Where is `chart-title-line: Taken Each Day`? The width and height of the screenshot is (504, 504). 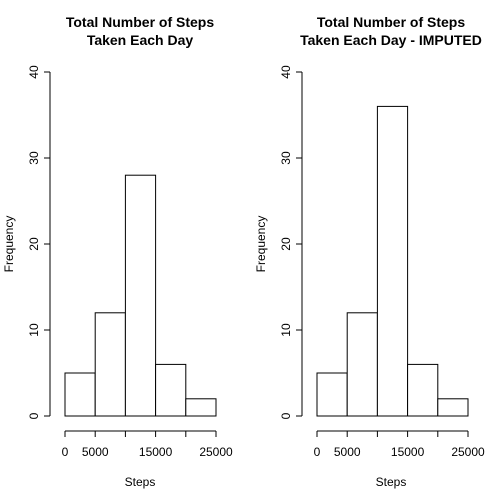
chart-title-line: Taken Each Day is located at coordinates (140, 40).